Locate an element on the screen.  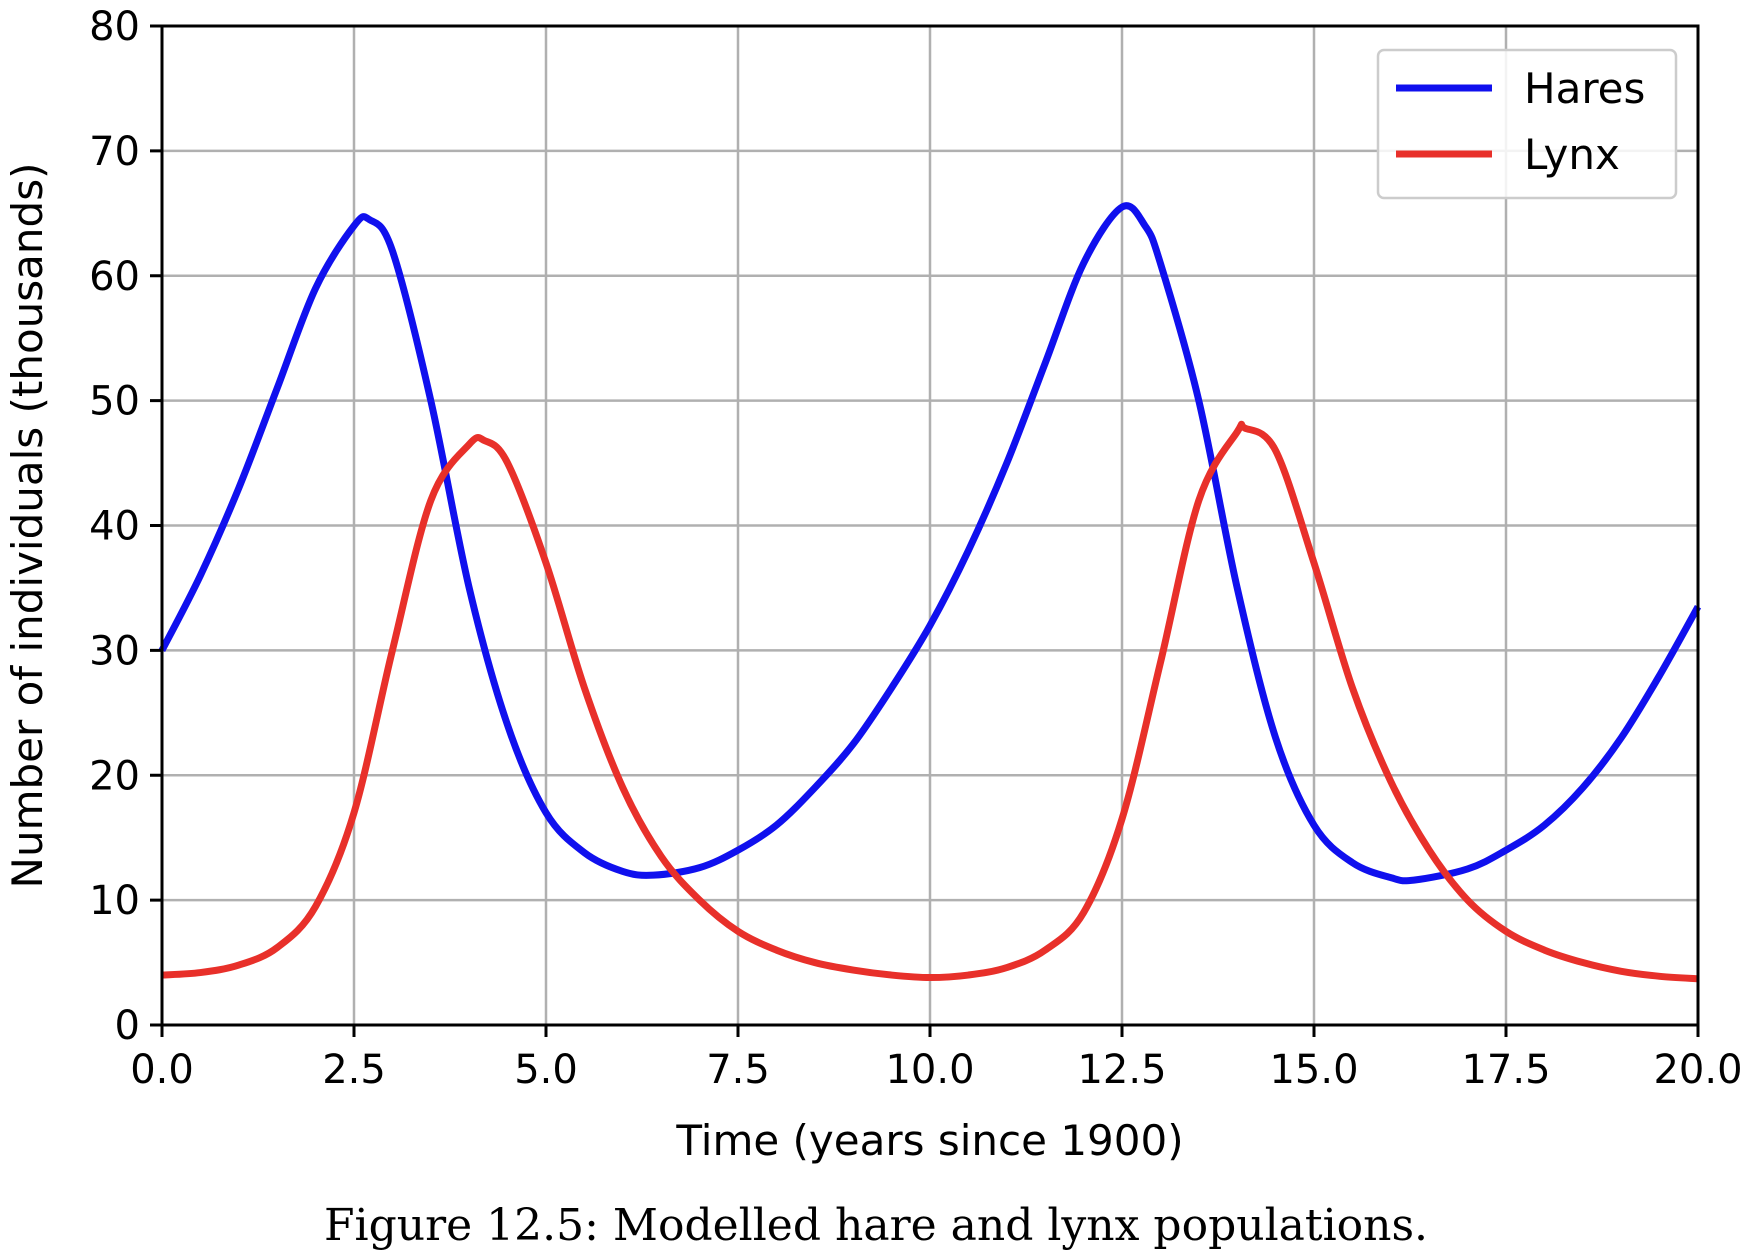
x-axis-label: Time (years since 1900) is located at coordinates (929, 1140).